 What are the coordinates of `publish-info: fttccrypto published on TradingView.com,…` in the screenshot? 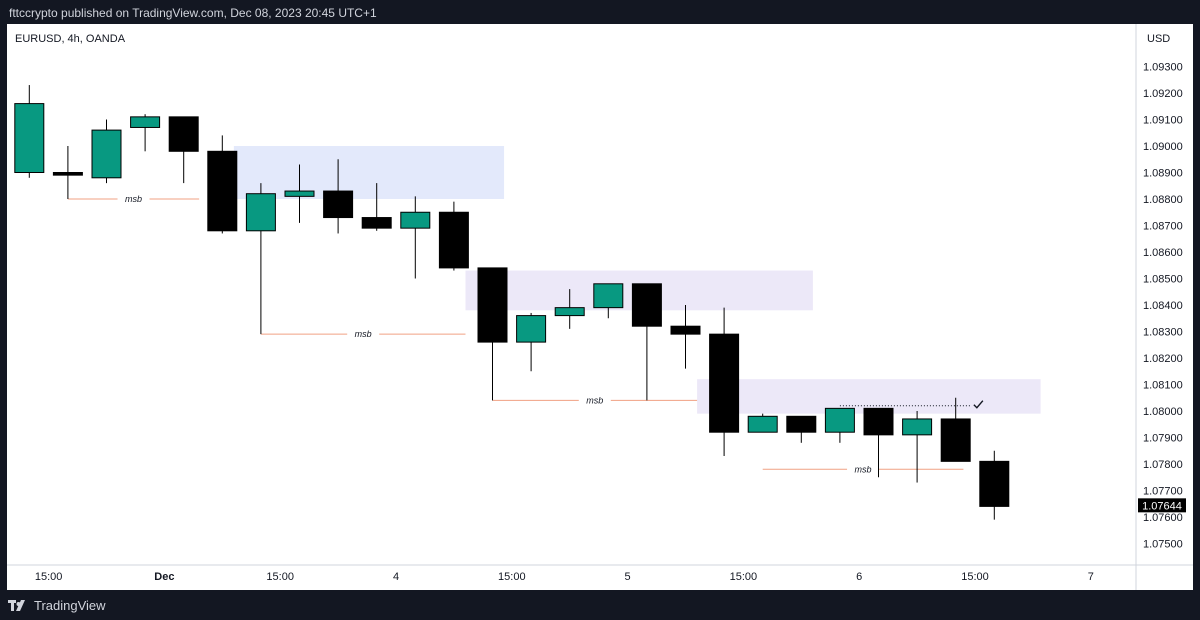 It's located at (193, 13).